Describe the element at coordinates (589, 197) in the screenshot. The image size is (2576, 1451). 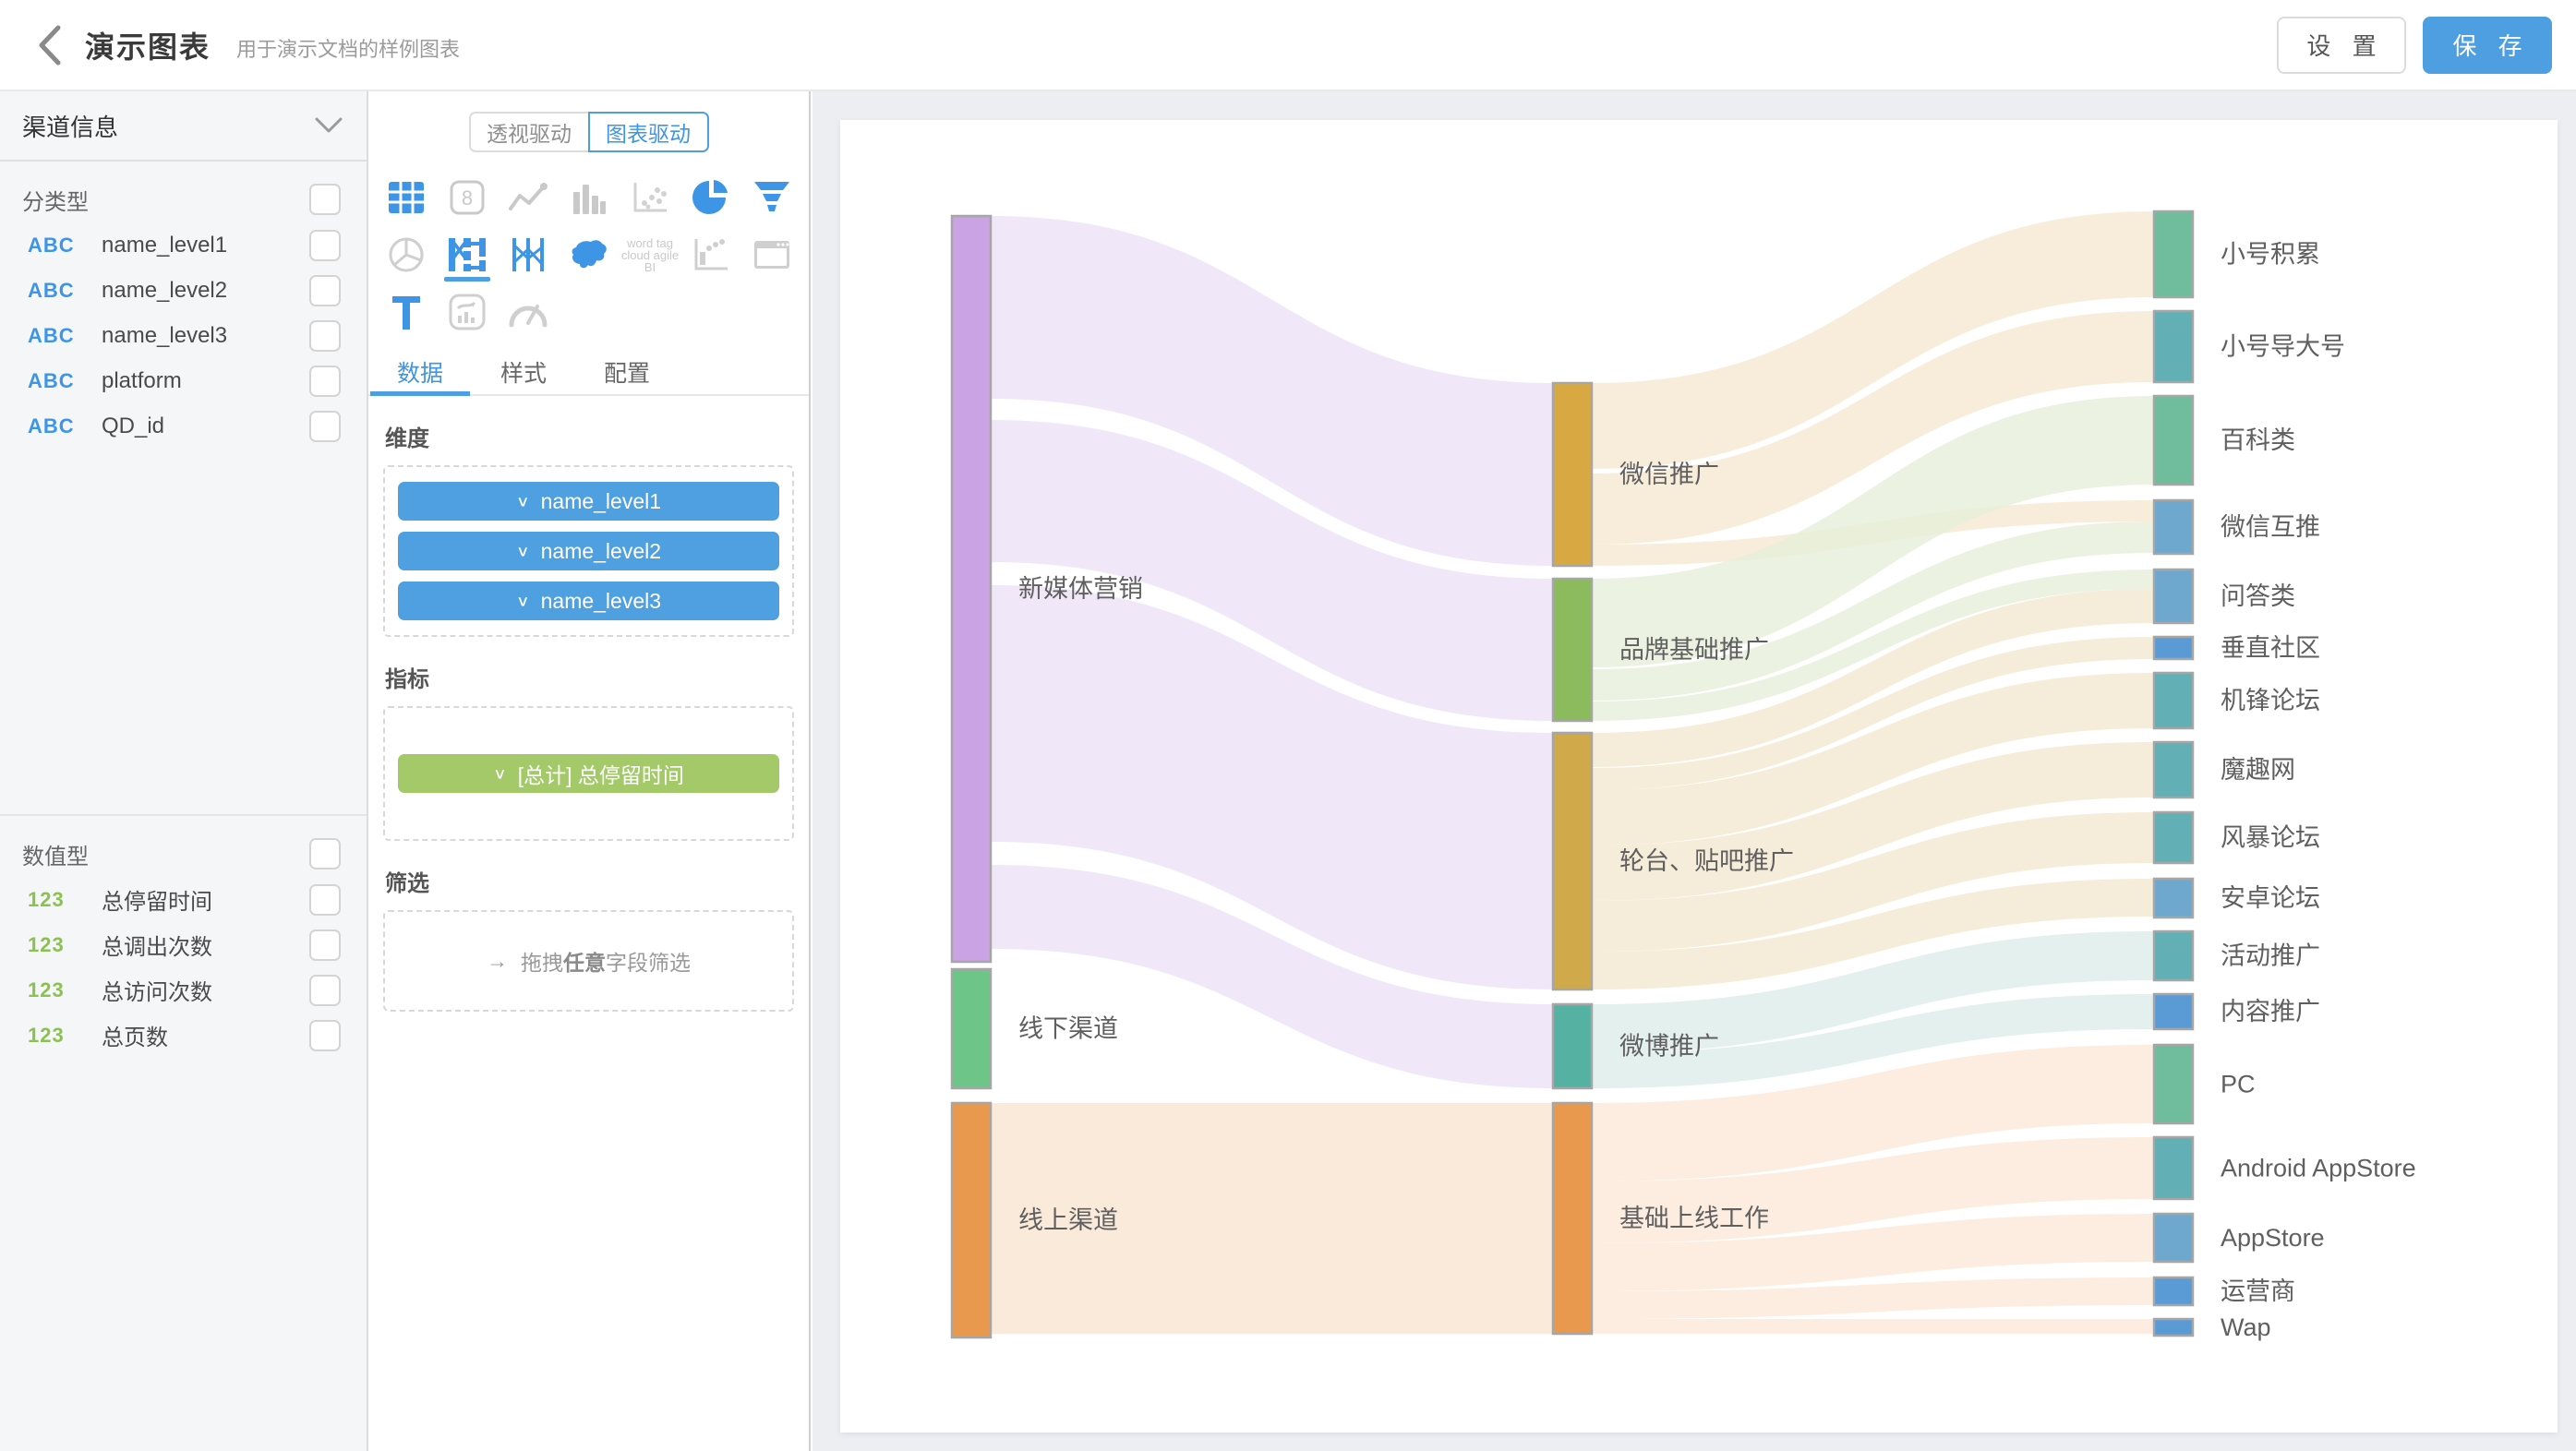
I see `bar-chart-icon` at that location.